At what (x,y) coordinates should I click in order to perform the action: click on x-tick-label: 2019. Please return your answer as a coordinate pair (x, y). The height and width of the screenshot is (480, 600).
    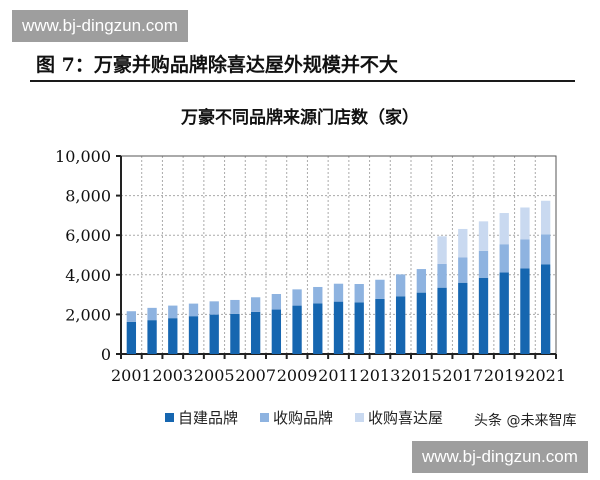
    Looking at the image, I should click on (504, 375).